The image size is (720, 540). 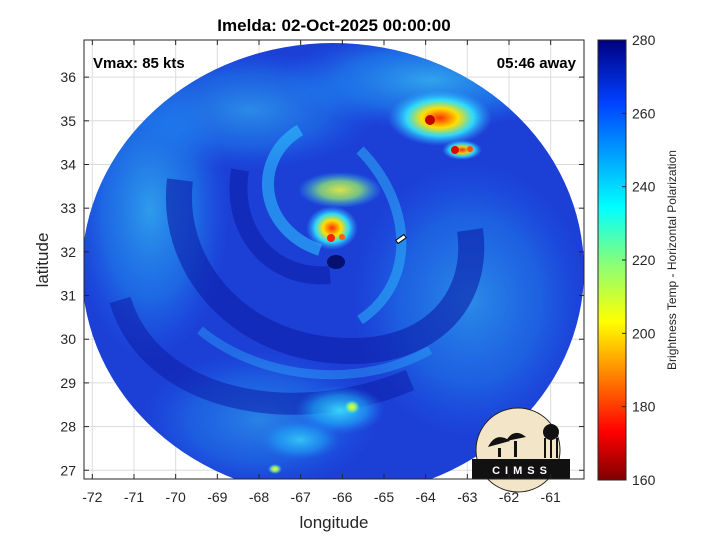 I want to click on y-tick-label: 29, so click(x=68, y=383).